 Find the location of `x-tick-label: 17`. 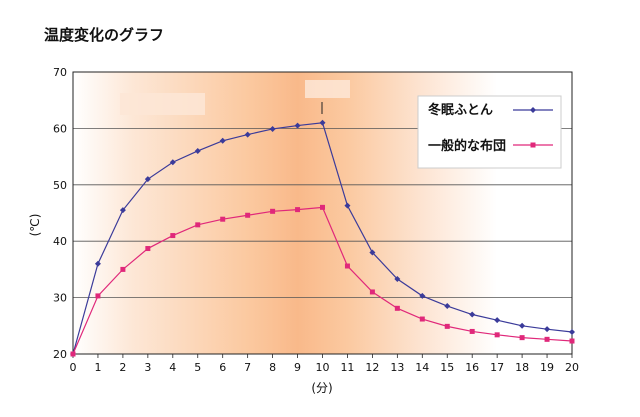

x-tick-label: 17 is located at coordinates (497, 367).